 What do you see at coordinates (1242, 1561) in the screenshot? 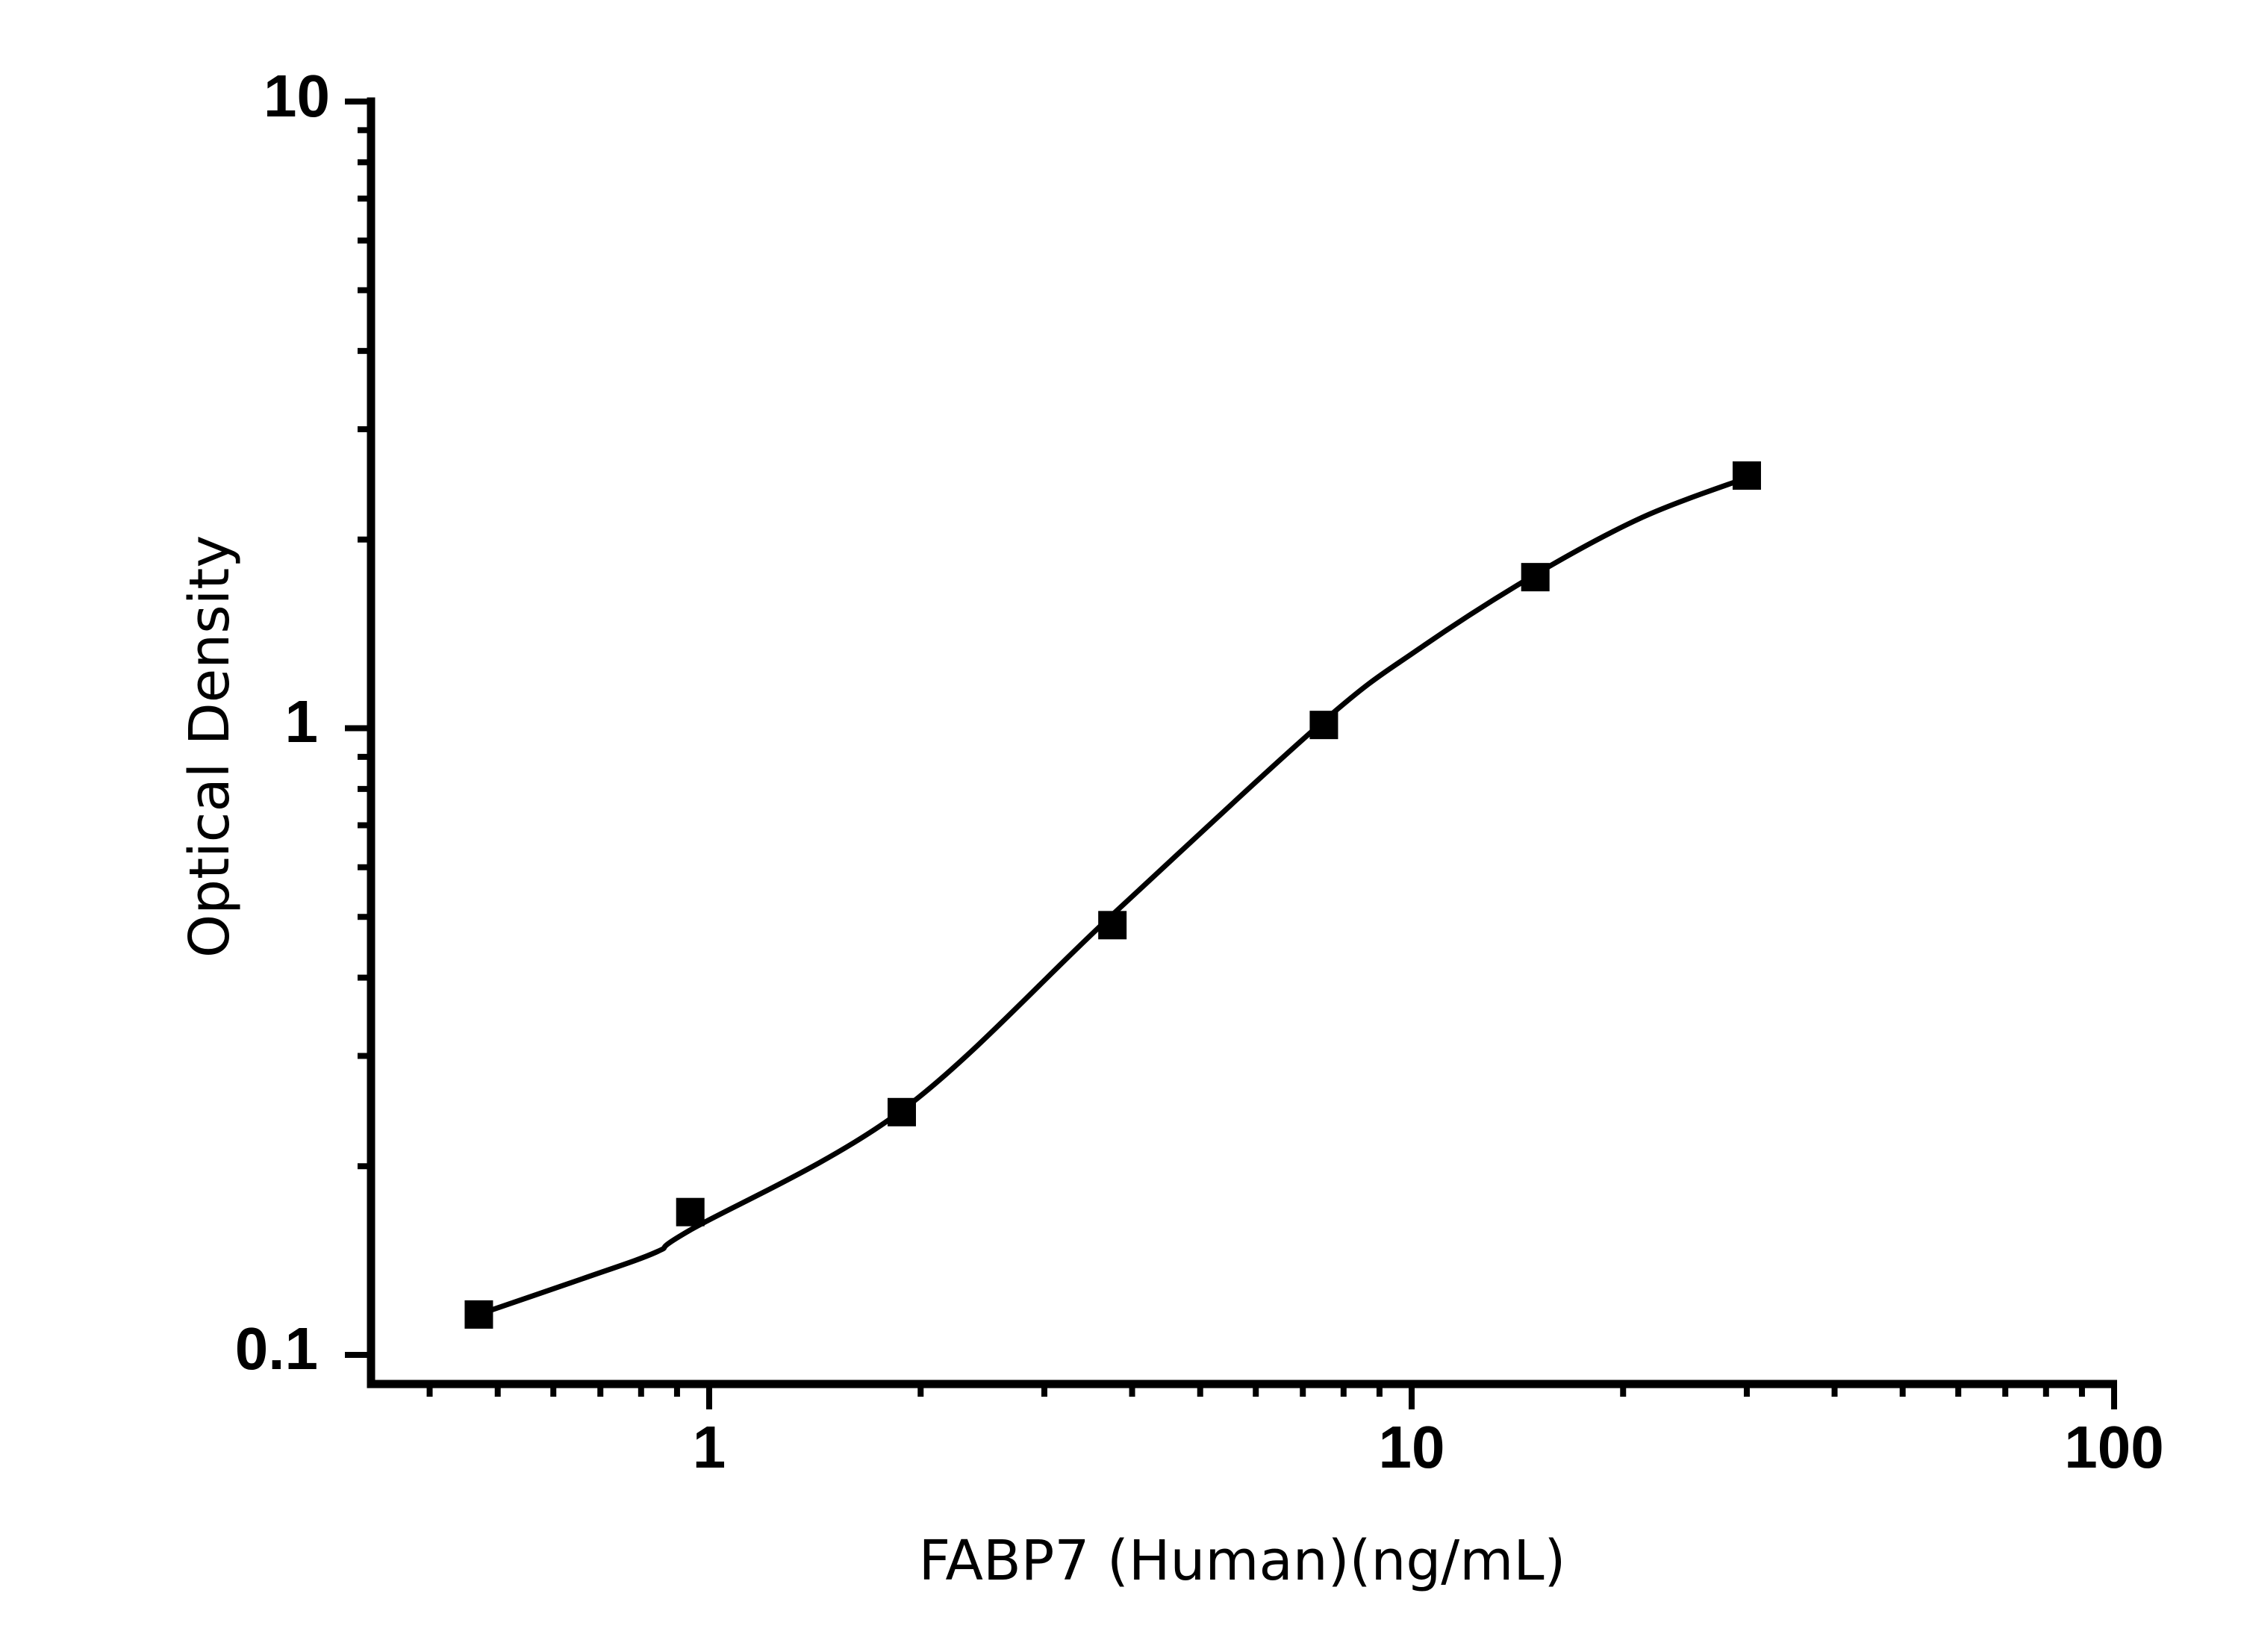
I see `x-axis-title: FABP7 (Human)(ng/mL)` at bounding box center [1242, 1561].